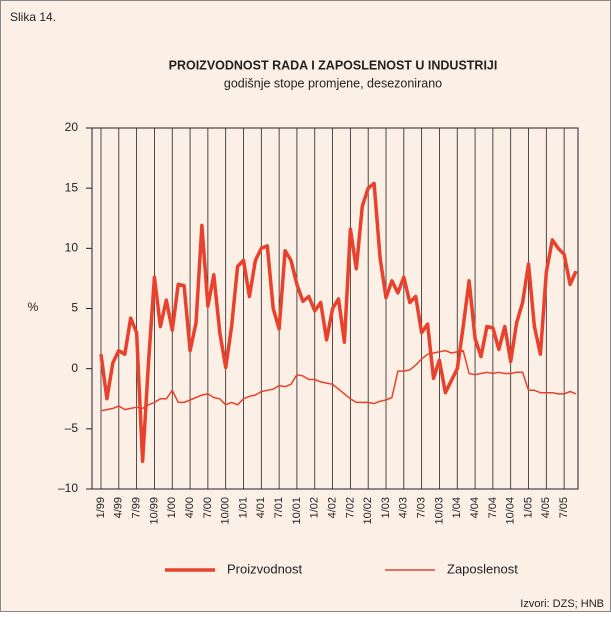 The image size is (611, 617). I want to click on y-tick-label: 0, so click(74, 368).